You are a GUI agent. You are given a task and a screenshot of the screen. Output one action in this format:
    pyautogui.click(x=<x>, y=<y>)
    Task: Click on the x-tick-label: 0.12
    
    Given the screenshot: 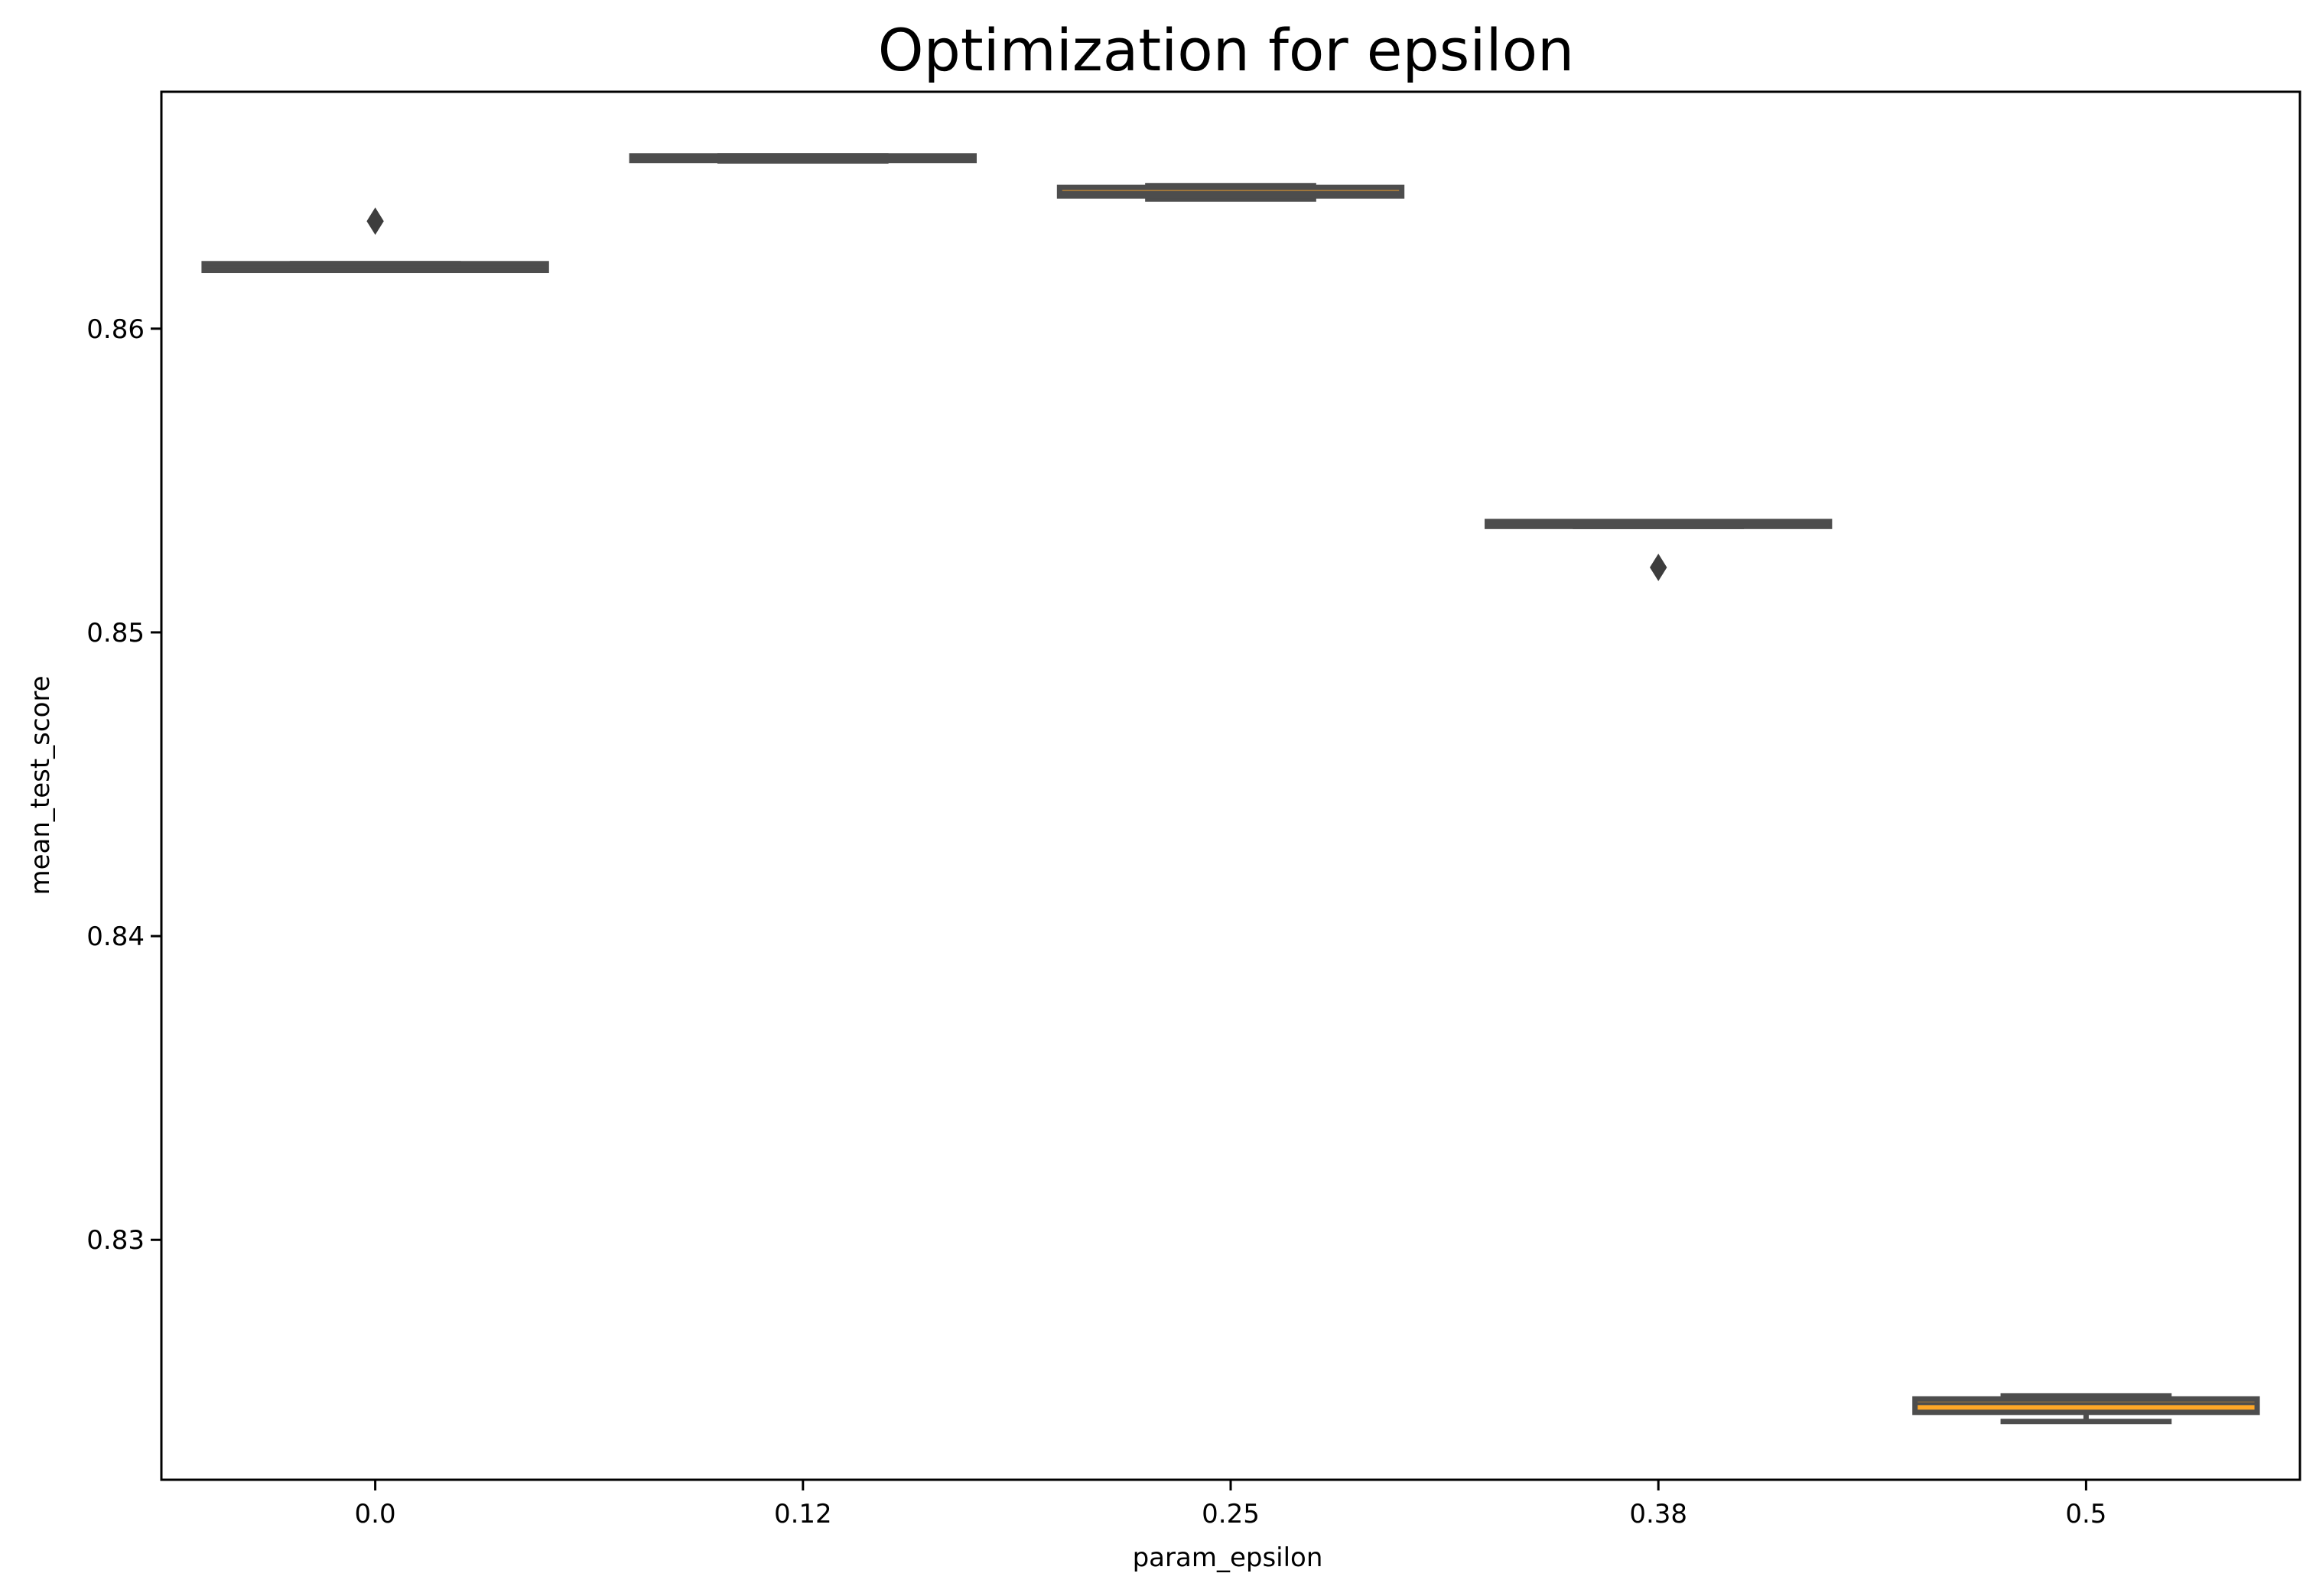 What is the action you would take?
    pyautogui.click(x=803, y=1514)
    